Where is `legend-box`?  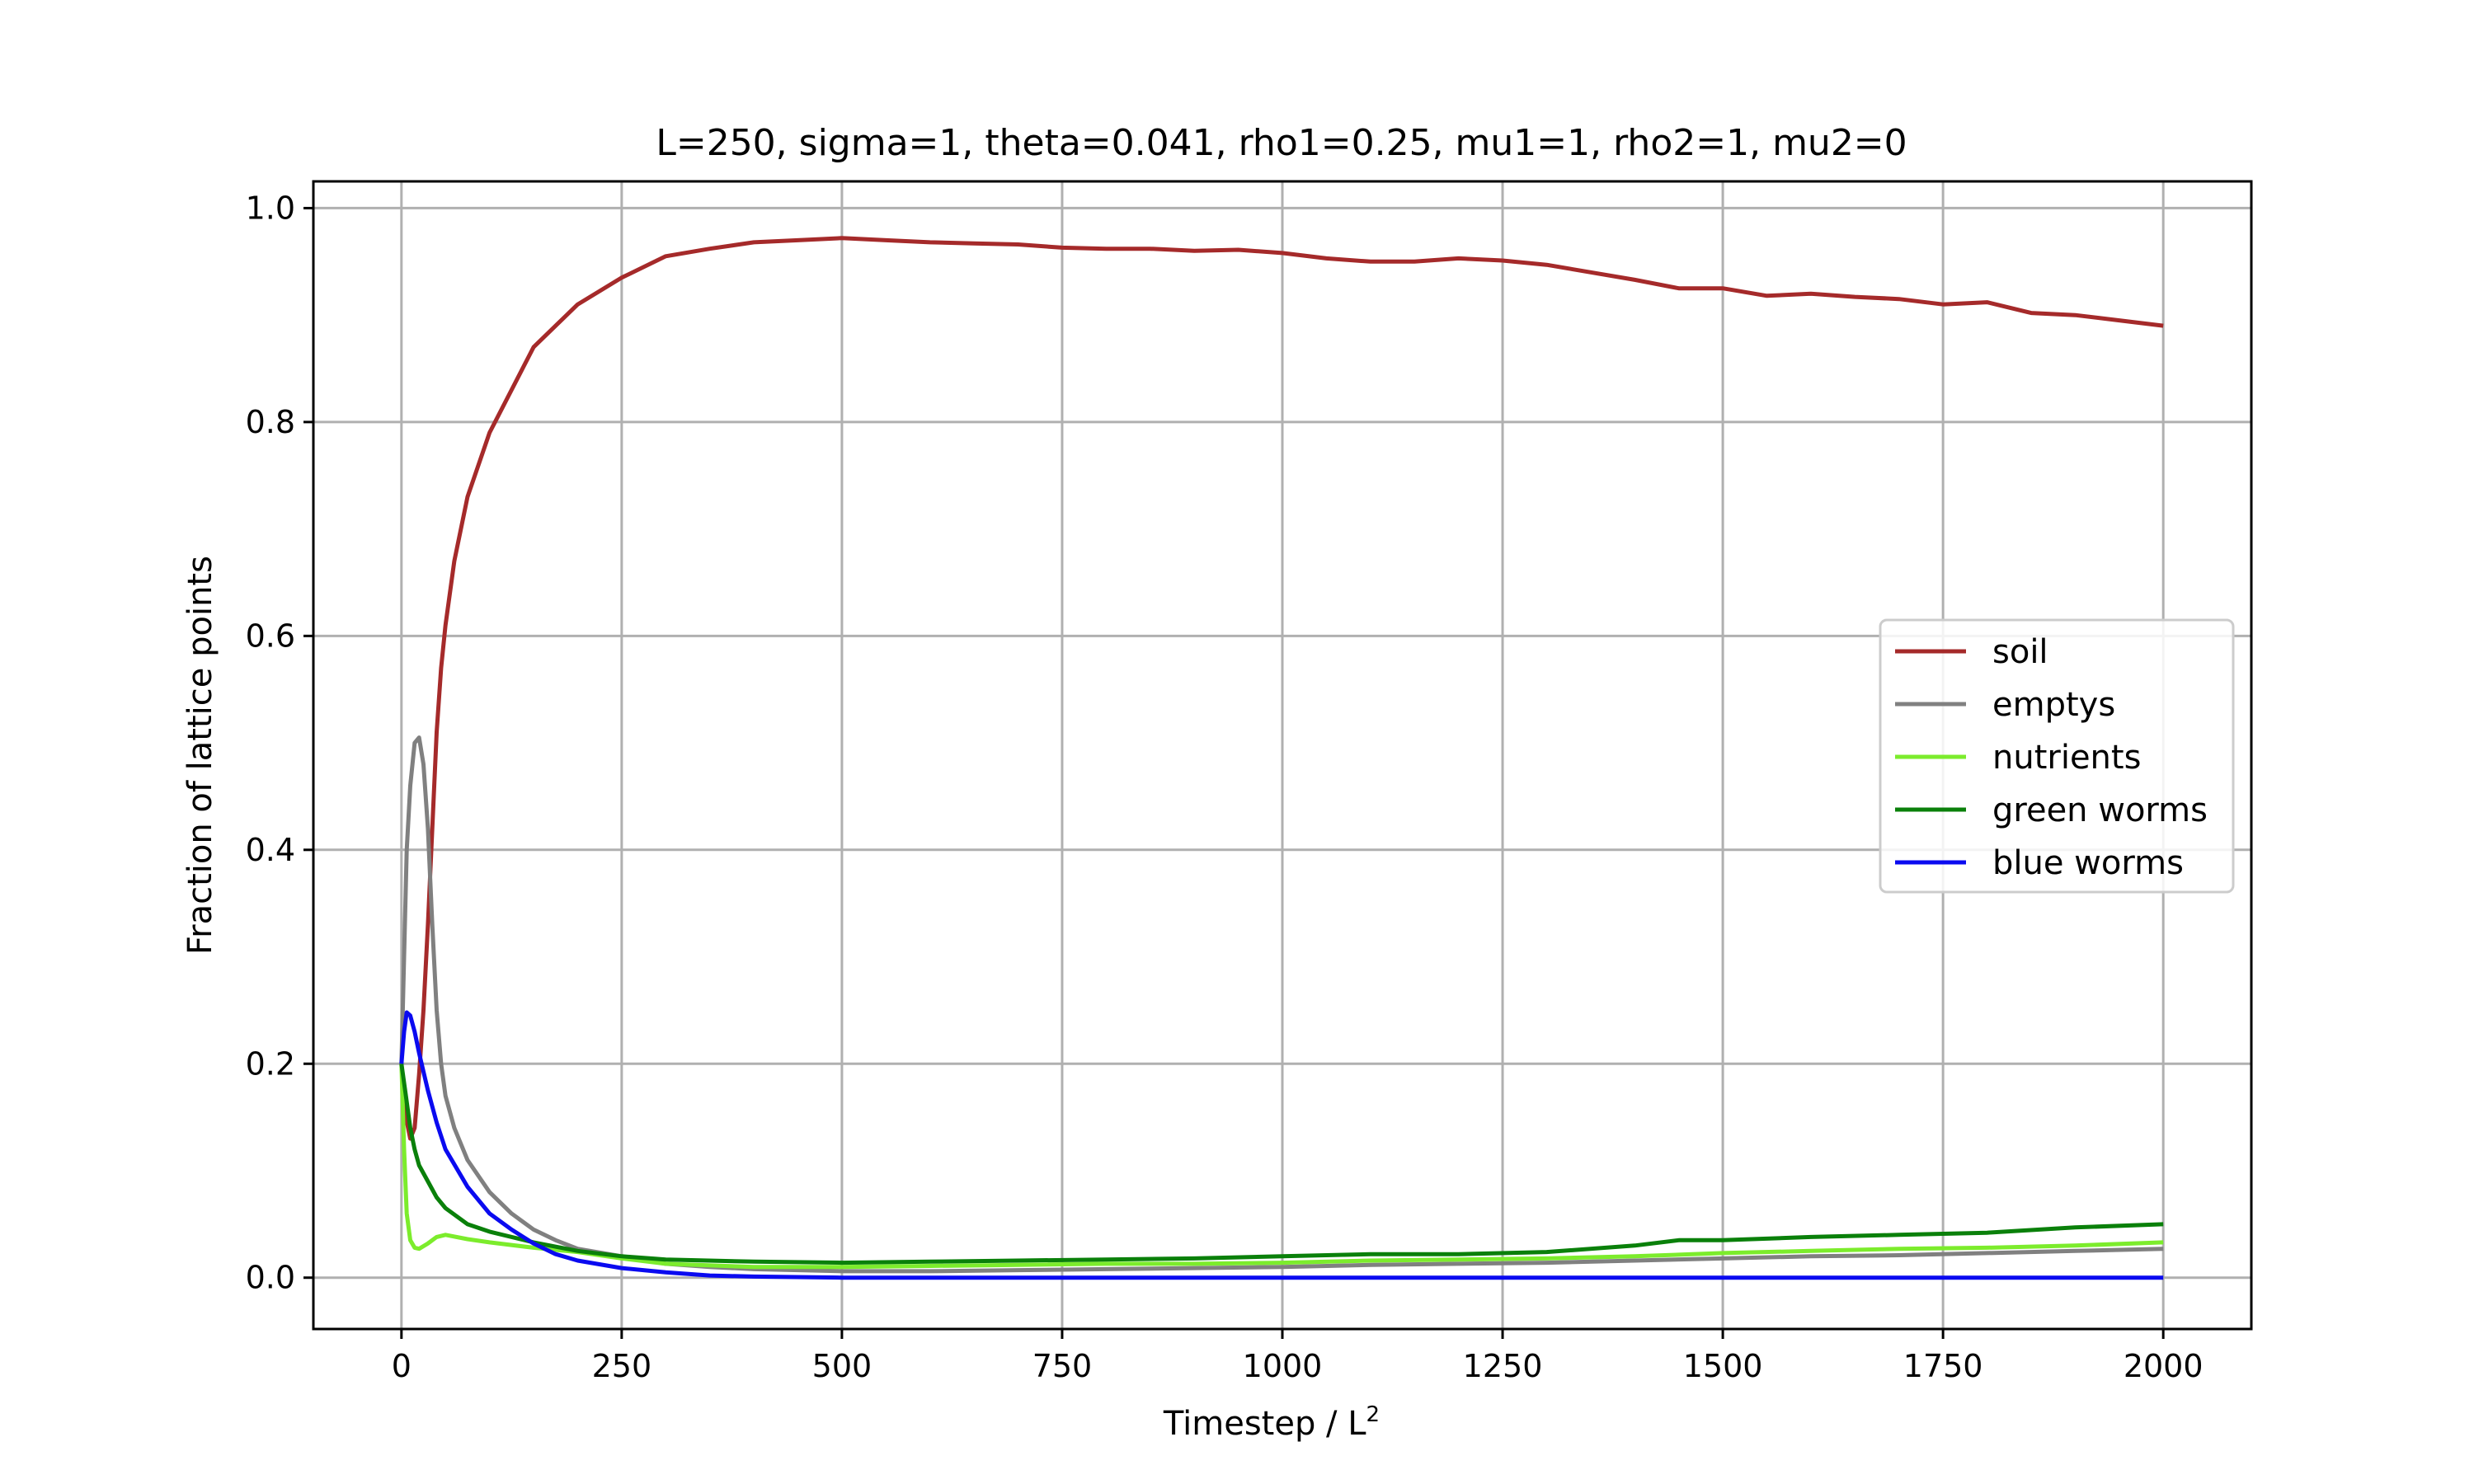 legend-box is located at coordinates (2057, 756).